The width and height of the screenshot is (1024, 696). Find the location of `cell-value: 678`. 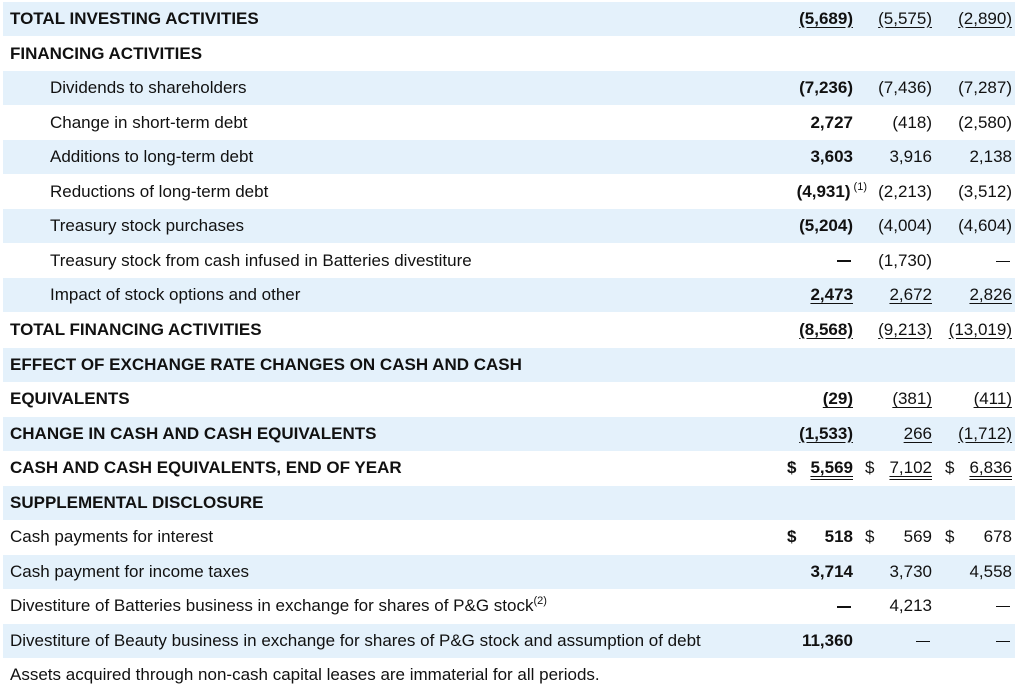

cell-value: 678 is located at coordinates (997, 537).